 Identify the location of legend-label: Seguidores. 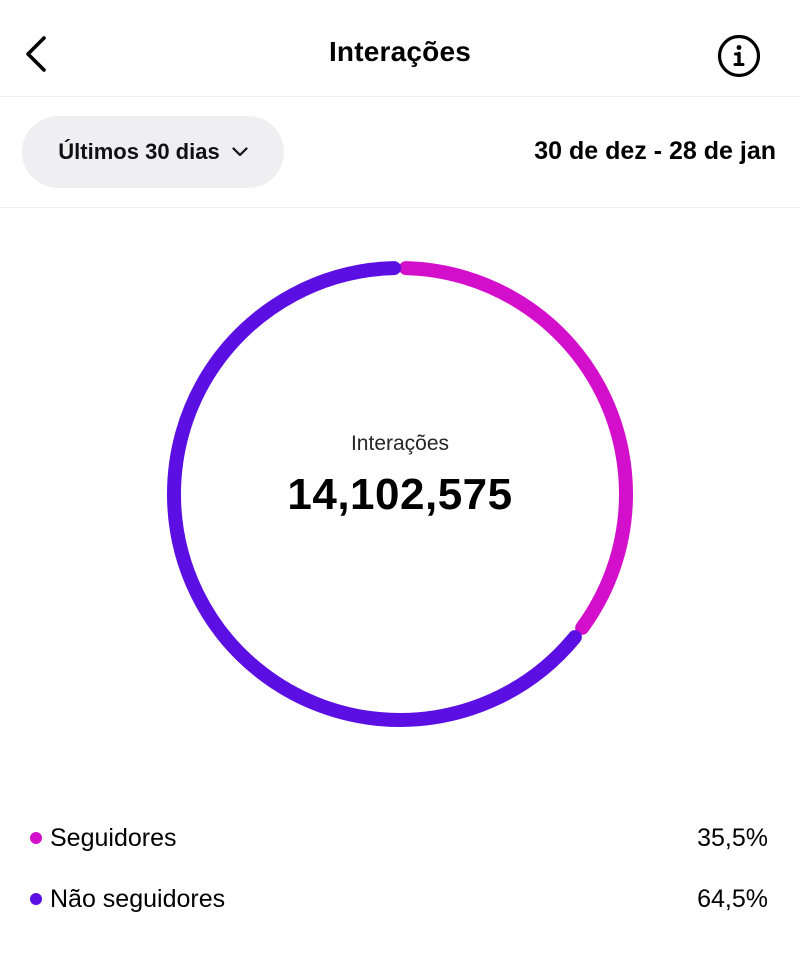
(113, 838).